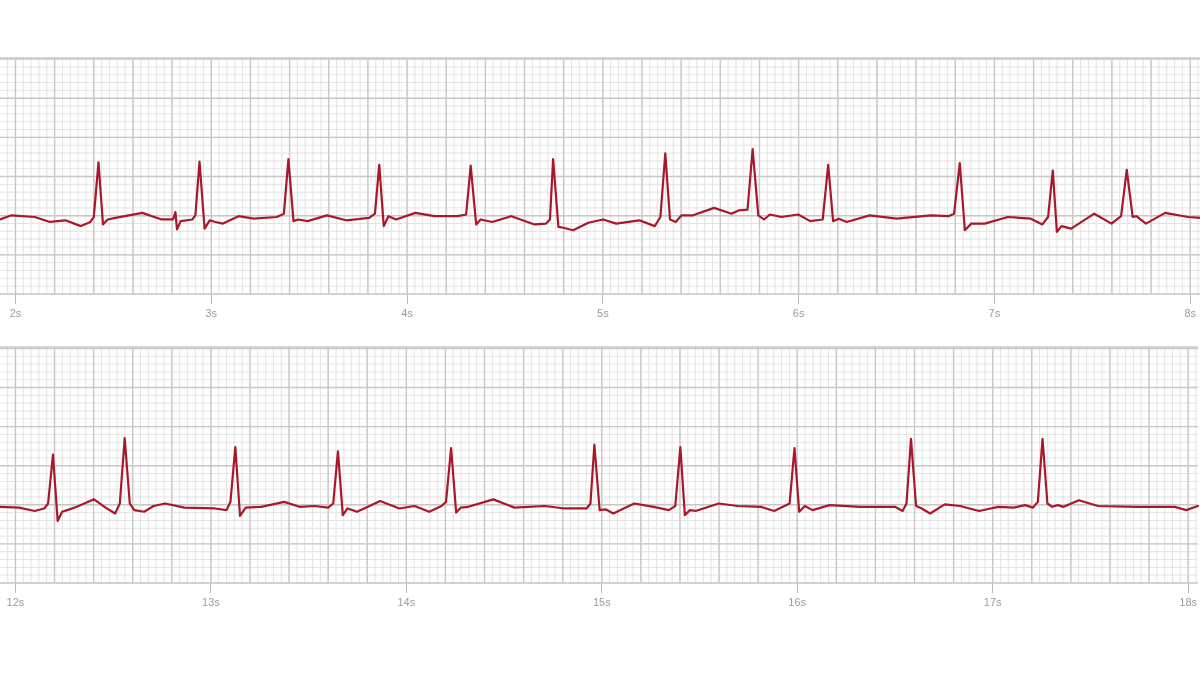 This screenshot has height=675, width=1200. Describe the element at coordinates (407, 312) in the screenshot. I see `x-tick-label: 4s` at that location.